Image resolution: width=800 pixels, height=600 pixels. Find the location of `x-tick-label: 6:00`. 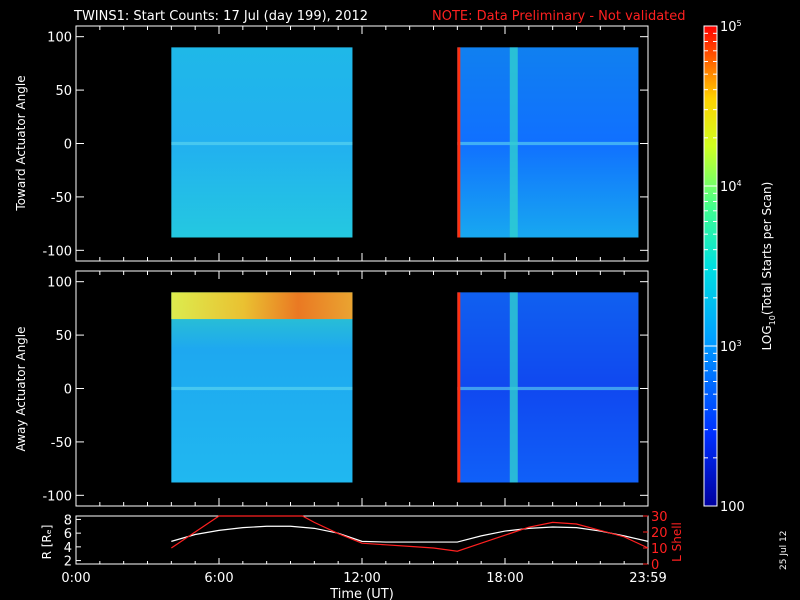

x-tick-label: 6:00 is located at coordinates (218, 578).